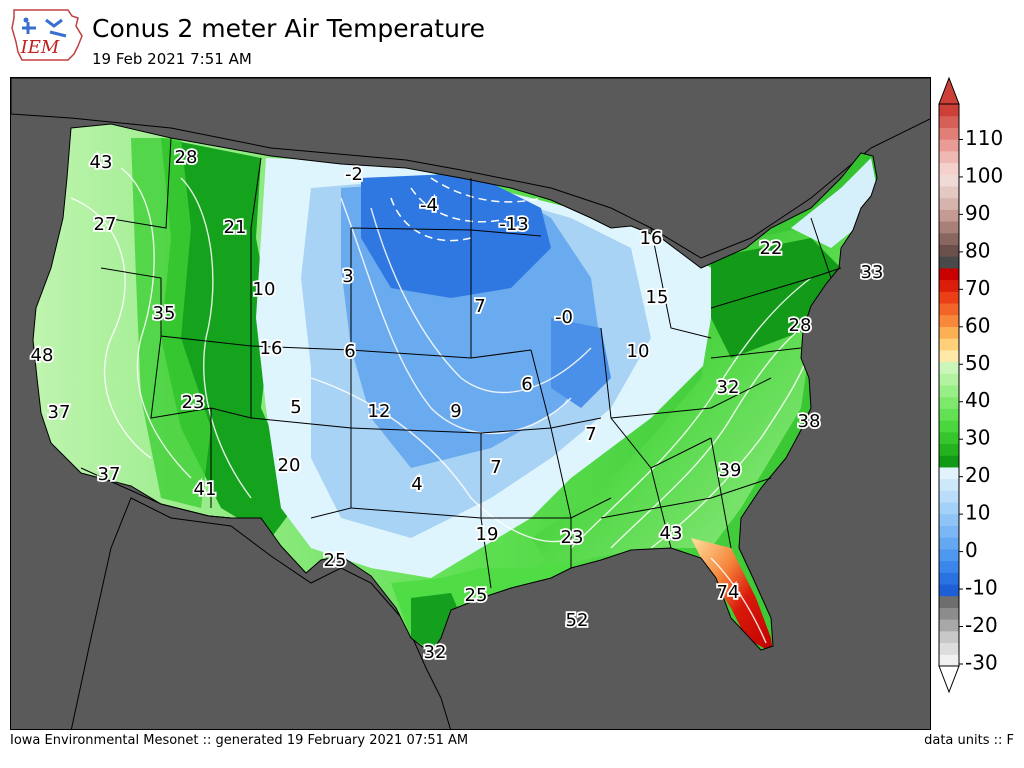  I want to click on colorbar-label: 40, so click(977, 400).